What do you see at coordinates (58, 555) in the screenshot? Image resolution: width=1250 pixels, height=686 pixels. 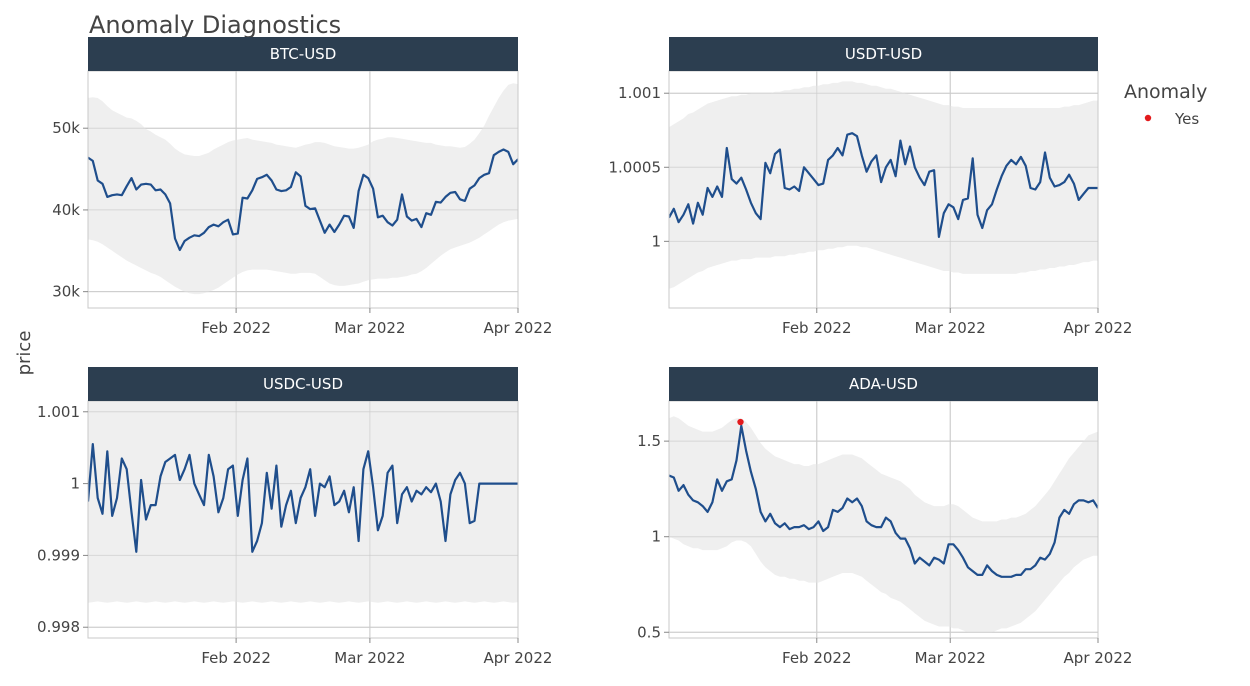 I see `y-tick-label: 0.999` at bounding box center [58, 555].